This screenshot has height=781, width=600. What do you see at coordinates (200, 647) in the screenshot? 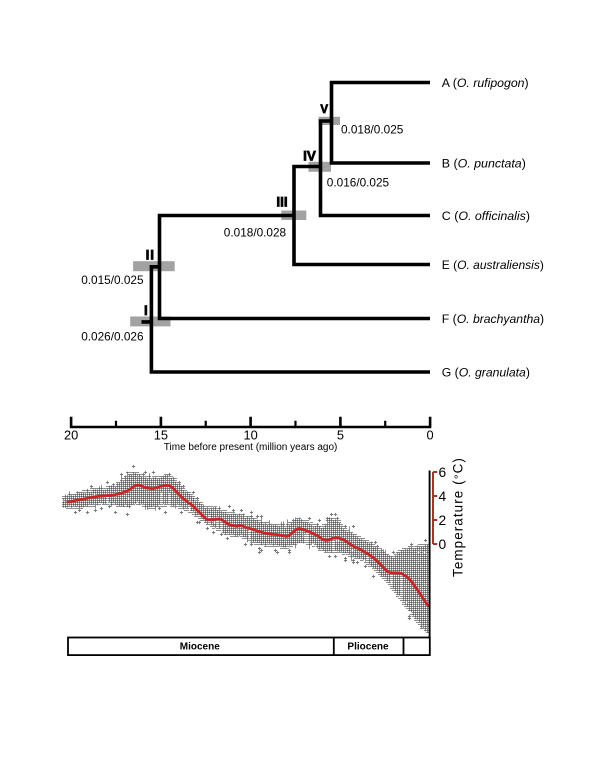
I see `svg-text: Miocene` at bounding box center [200, 647].